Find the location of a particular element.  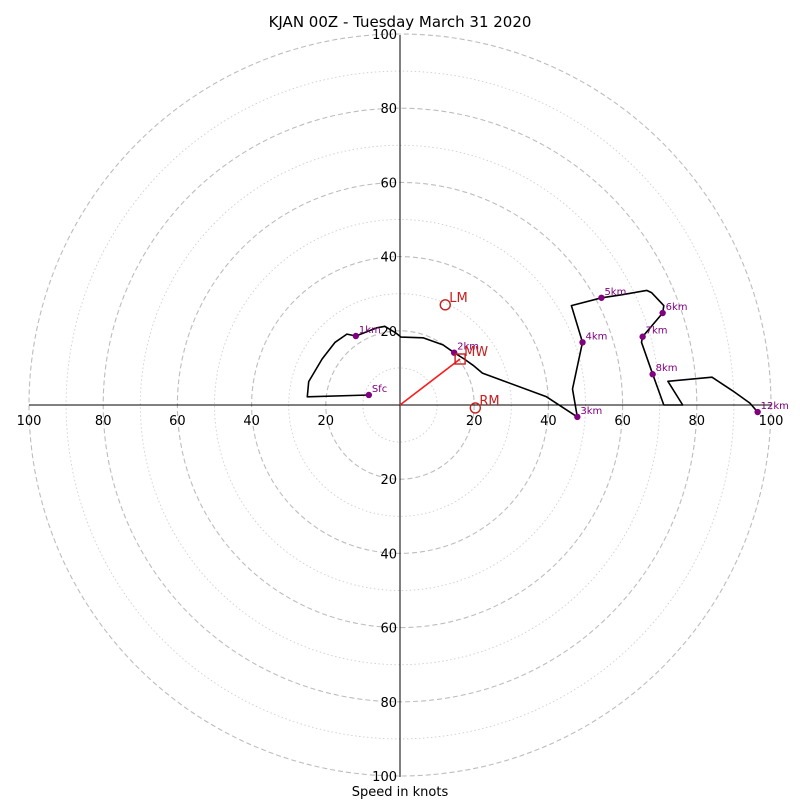

x-axis-label: Speed in knots is located at coordinates (400, 792).